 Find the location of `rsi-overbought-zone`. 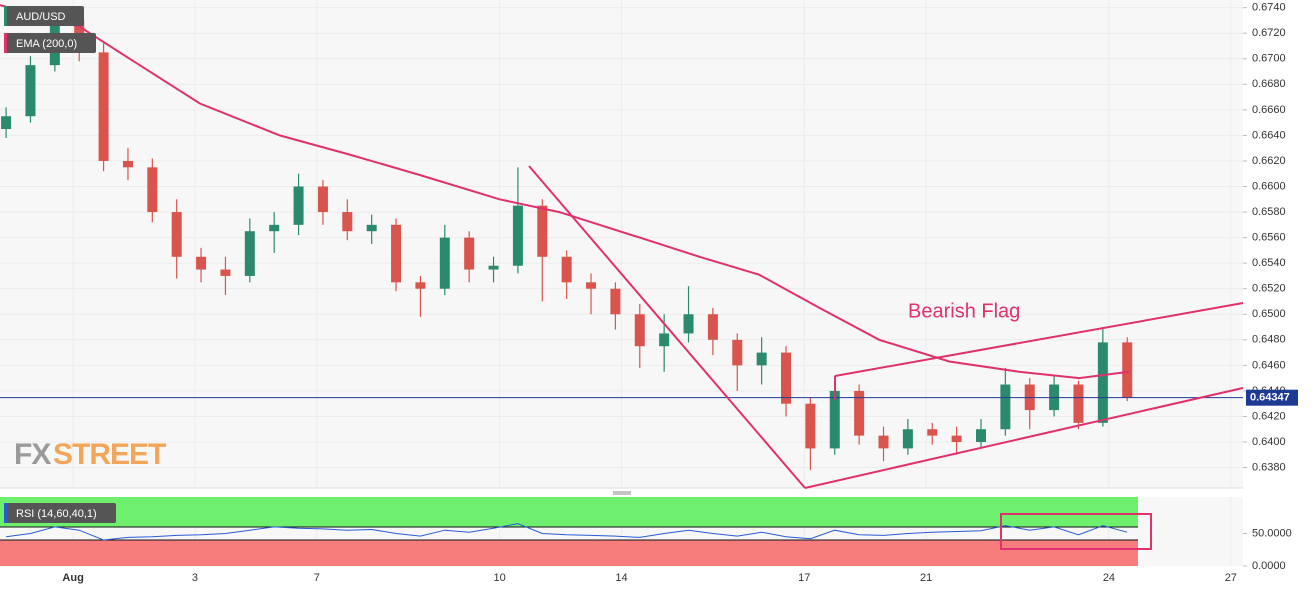

rsi-overbought-zone is located at coordinates (569, 512).